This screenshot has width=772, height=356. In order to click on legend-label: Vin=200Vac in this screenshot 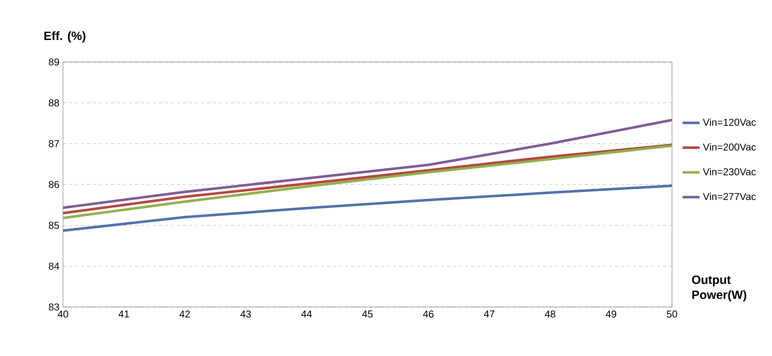, I will do `click(729, 147)`.